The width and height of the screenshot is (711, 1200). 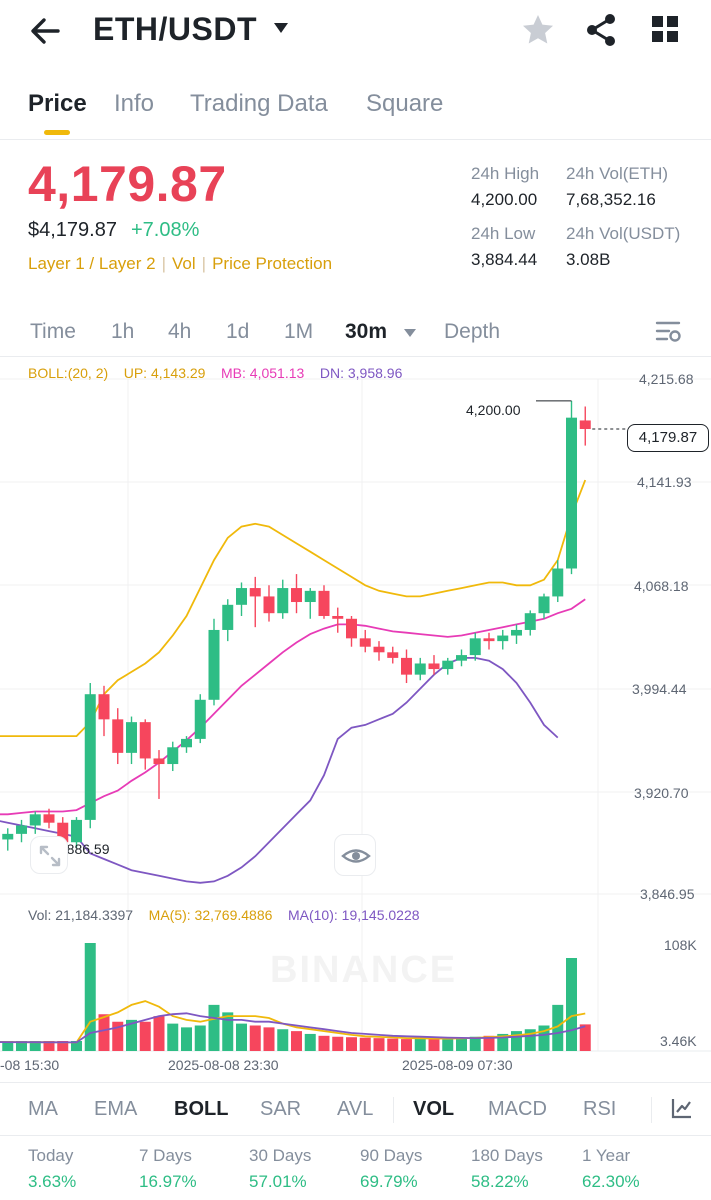 What do you see at coordinates (682, 1108) in the screenshot?
I see `indicator-settings-icon` at bounding box center [682, 1108].